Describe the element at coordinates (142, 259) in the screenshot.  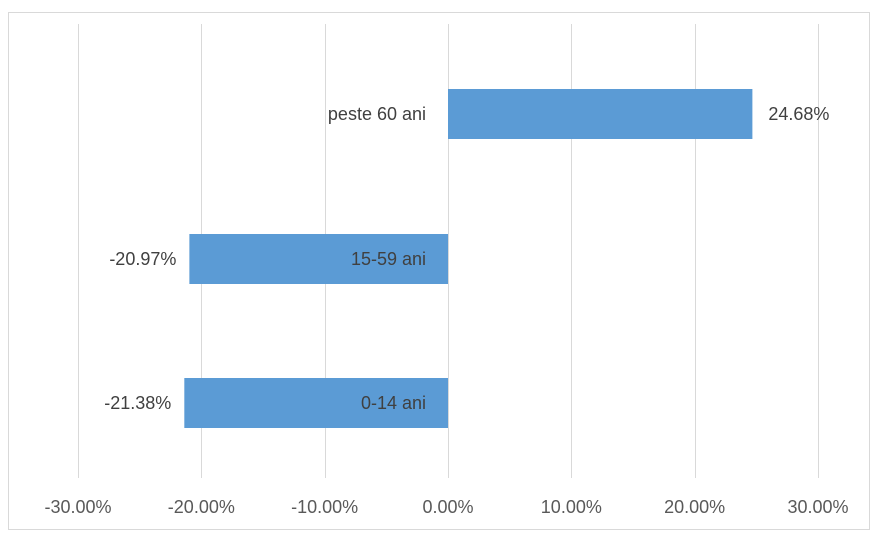
I see `data-label-1: -20.97%` at that location.